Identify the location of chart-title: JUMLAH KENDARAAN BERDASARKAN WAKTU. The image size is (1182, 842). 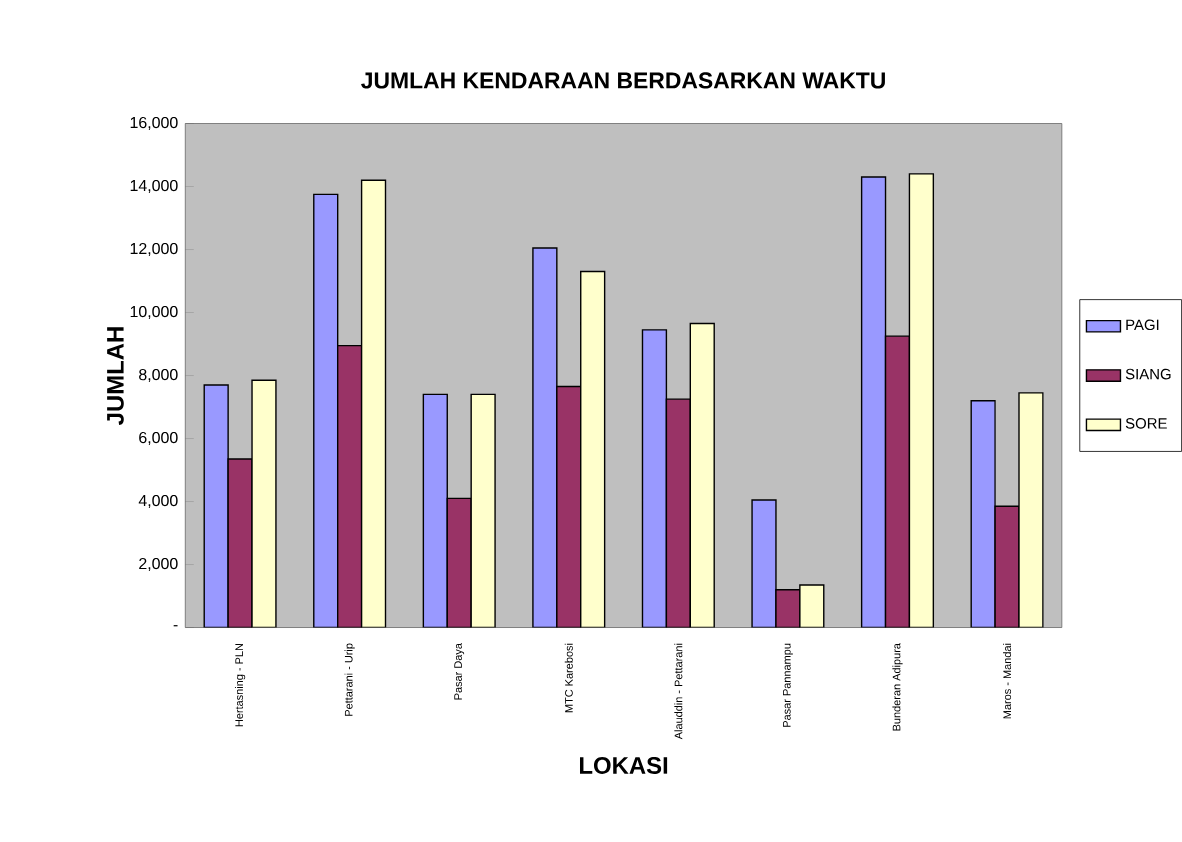
(623, 80).